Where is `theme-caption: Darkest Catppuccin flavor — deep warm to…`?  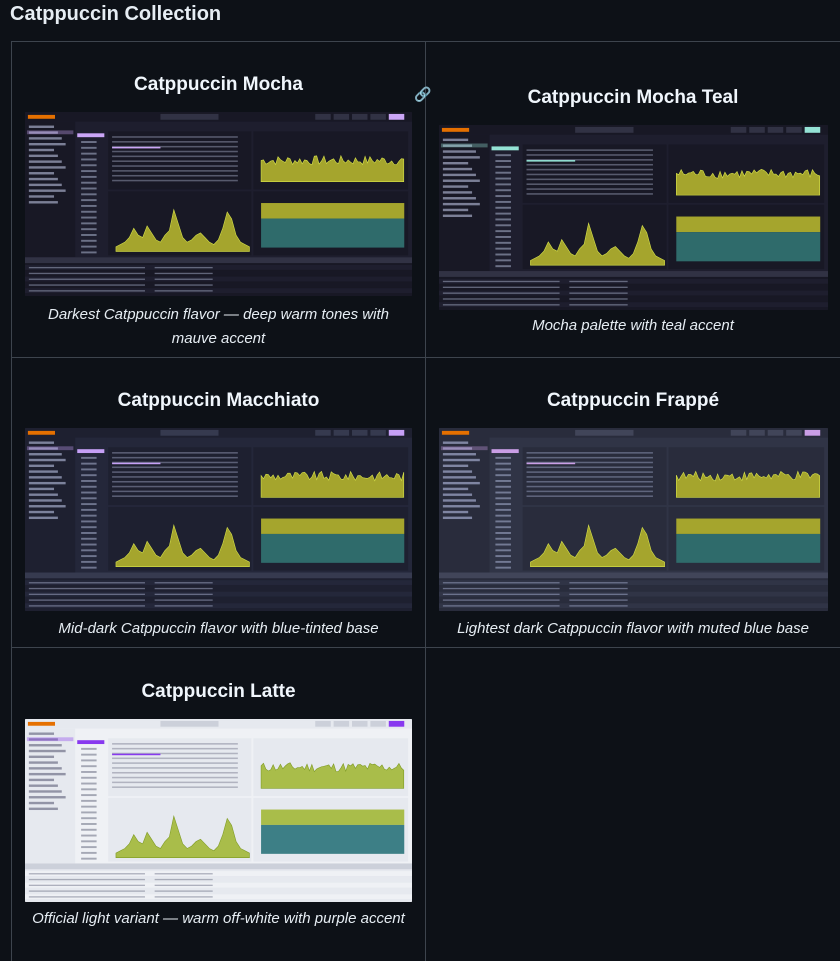
theme-caption: Darkest Catppuccin flavor — deep warm to… is located at coordinates (218, 326).